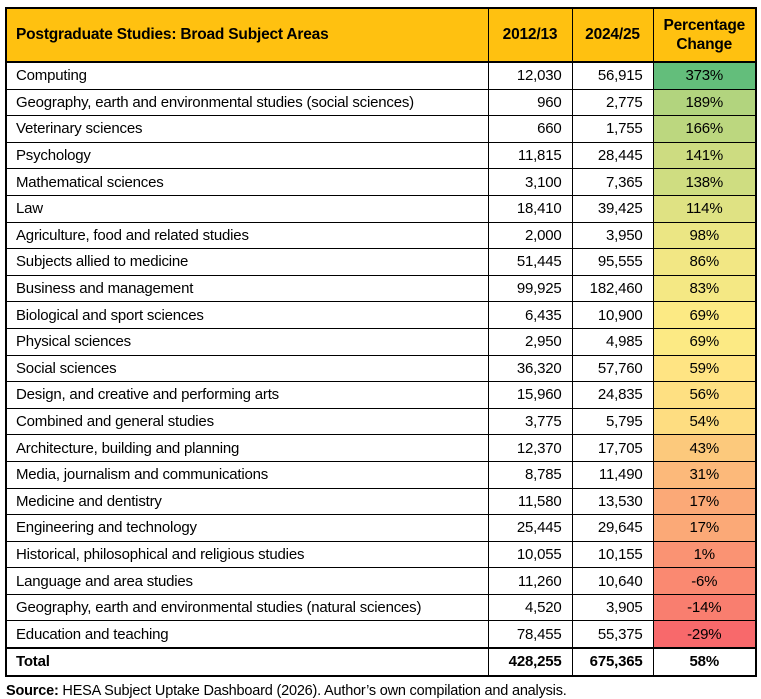 This screenshot has width=761, height=699. I want to click on value-2024-cell: 2,775, so click(612, 102).